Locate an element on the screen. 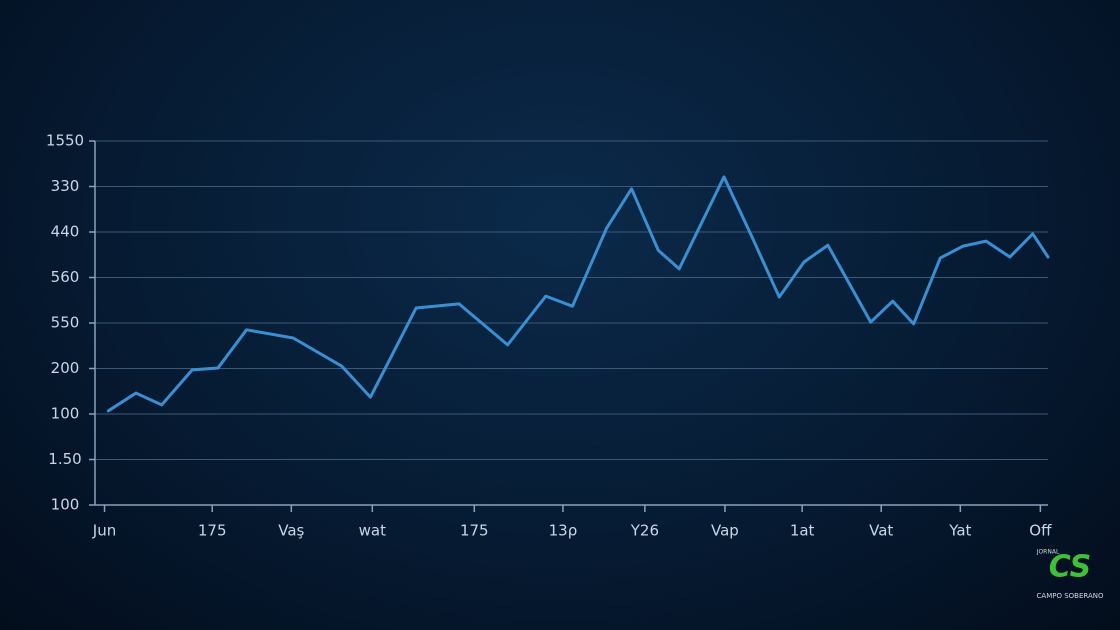  y-tick-label: 440 is located at coordinates (65, 232).